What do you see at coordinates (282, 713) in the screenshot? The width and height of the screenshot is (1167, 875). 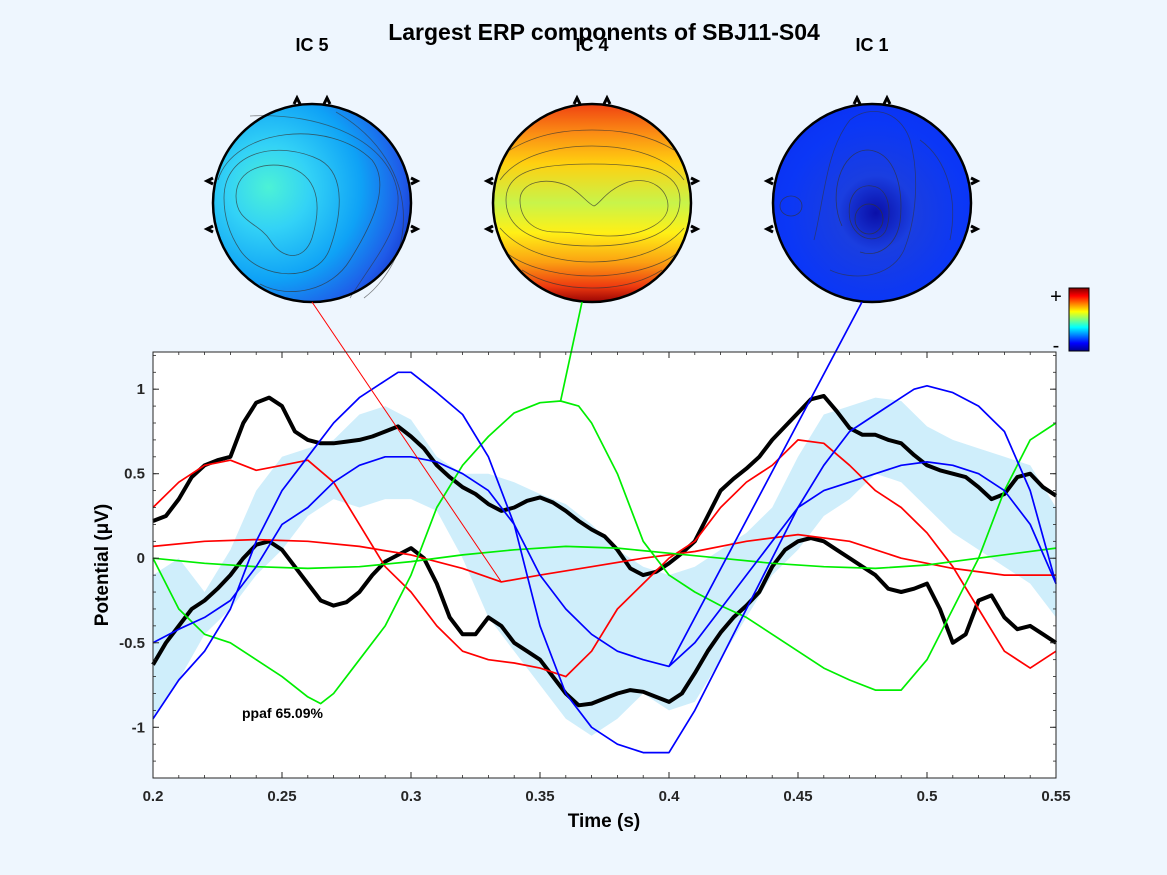 I see `ppaf-annotation: ppaf 65.09%` at bounding box center [282, 713].